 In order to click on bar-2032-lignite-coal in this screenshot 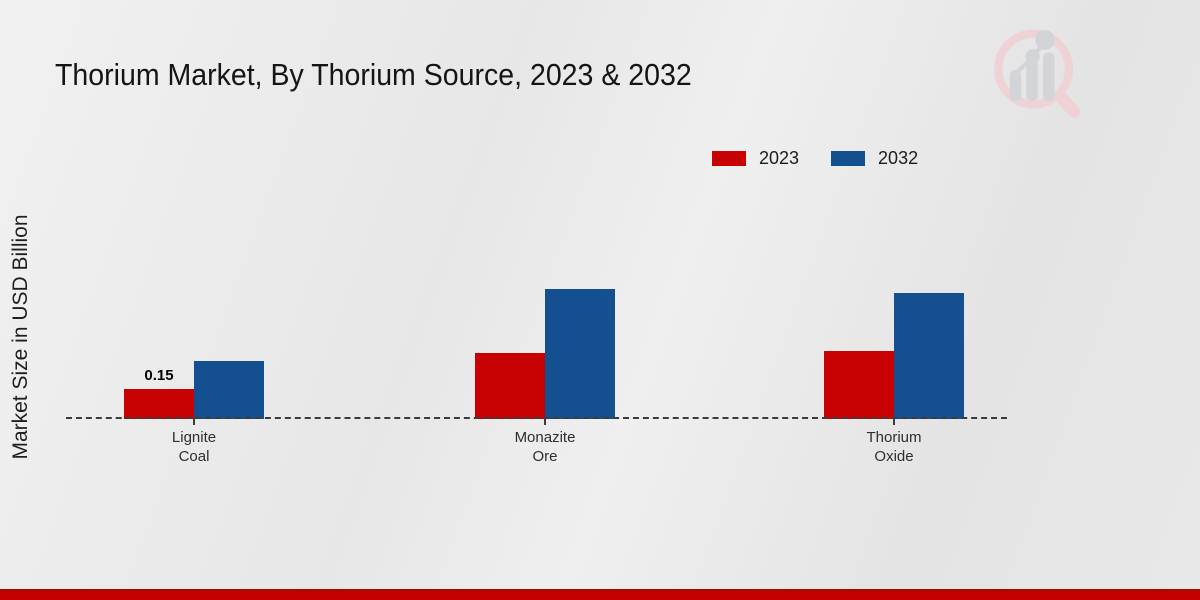, I will do `click(229, 390)`.